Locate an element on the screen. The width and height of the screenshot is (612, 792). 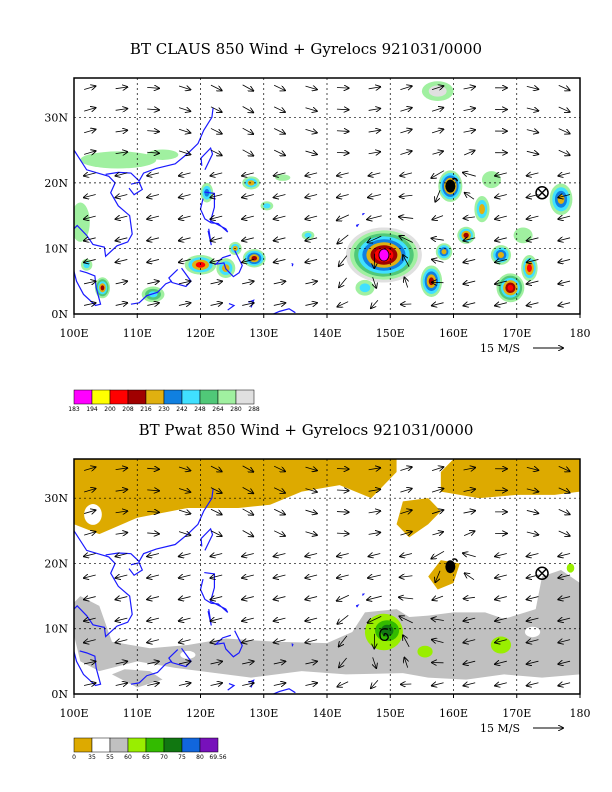
colorbar-label: 248 is located at coordinates (200, 409).